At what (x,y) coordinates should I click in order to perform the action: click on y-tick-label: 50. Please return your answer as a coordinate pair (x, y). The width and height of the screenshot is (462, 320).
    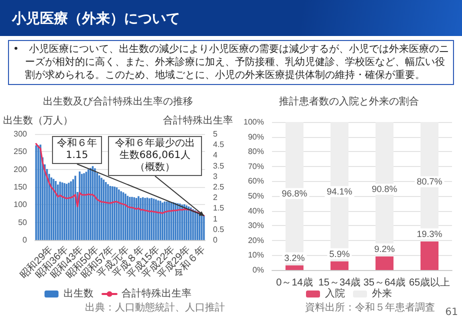
    Looking at the image, I should click on (23, 222).